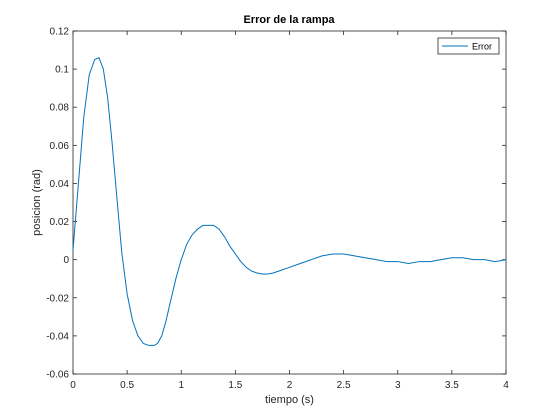 This screenshot has width=560, height=420. What do you see at coordinates (66, 260) in the screenshot?
I see `y-tick-label: 0` at bounding box center [66, 260].